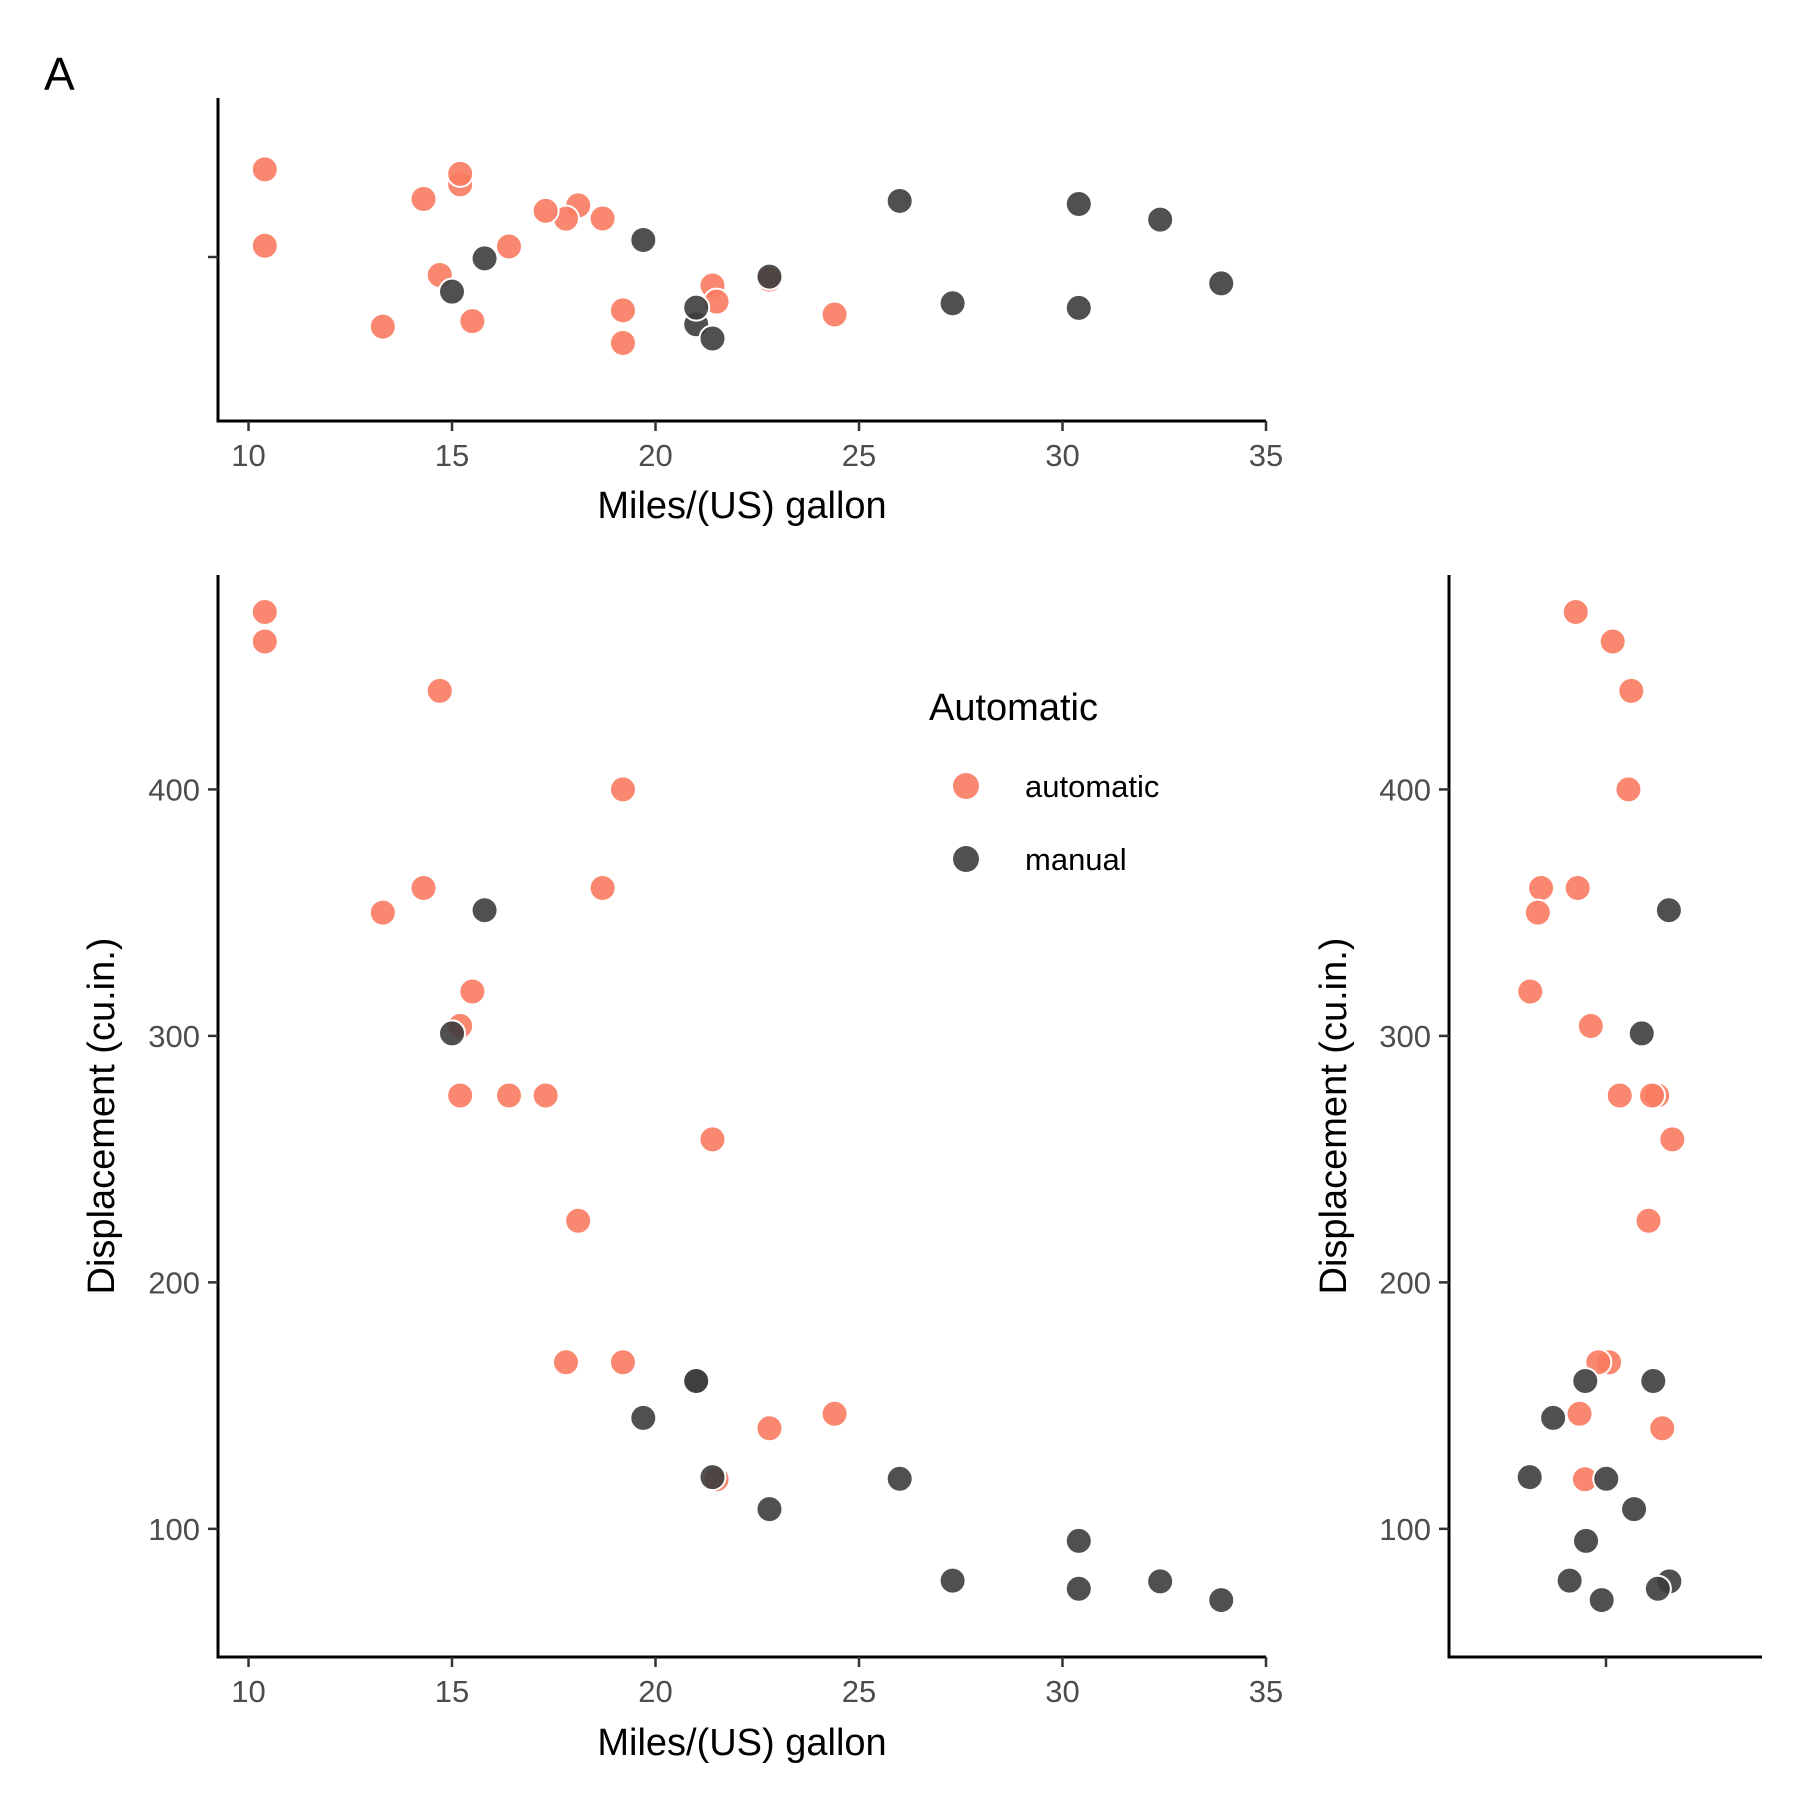 Image resolution: width=1800 pixels, height=1800 pixels. I want to click on legend-items: automatic manual, so click(1056, 823).